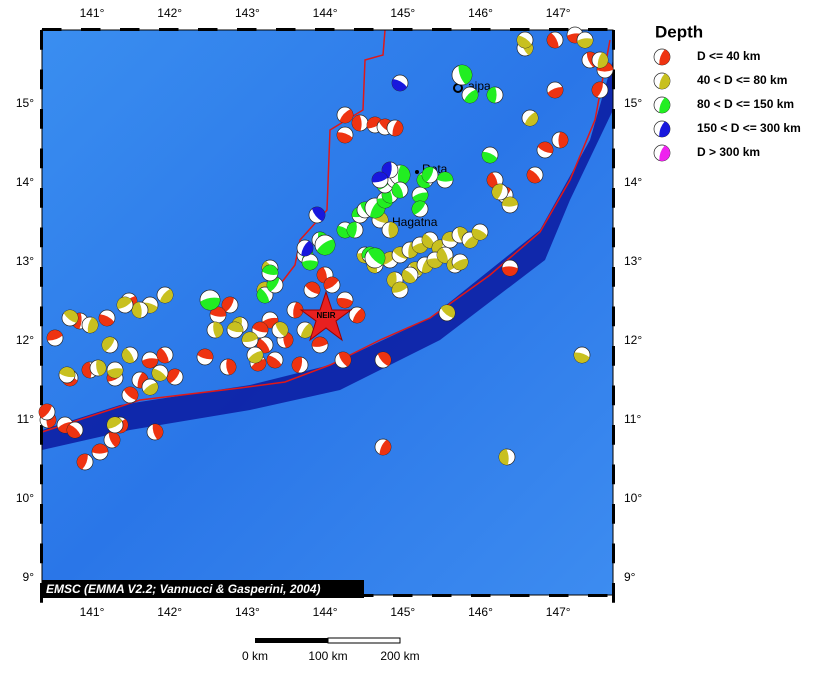  What do you see at coordinates (630, 577) in the screenshot?
I see `lat-label: 9°` at bounding box center [630, 577].